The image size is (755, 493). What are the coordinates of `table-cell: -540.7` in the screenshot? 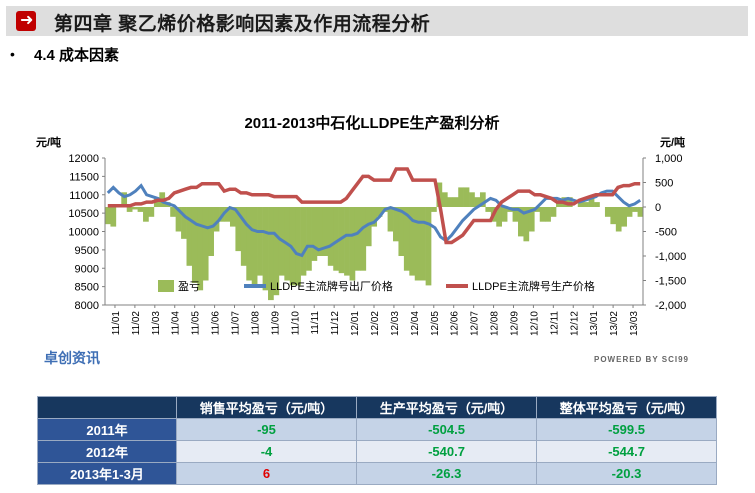 It's located at (446, 451).